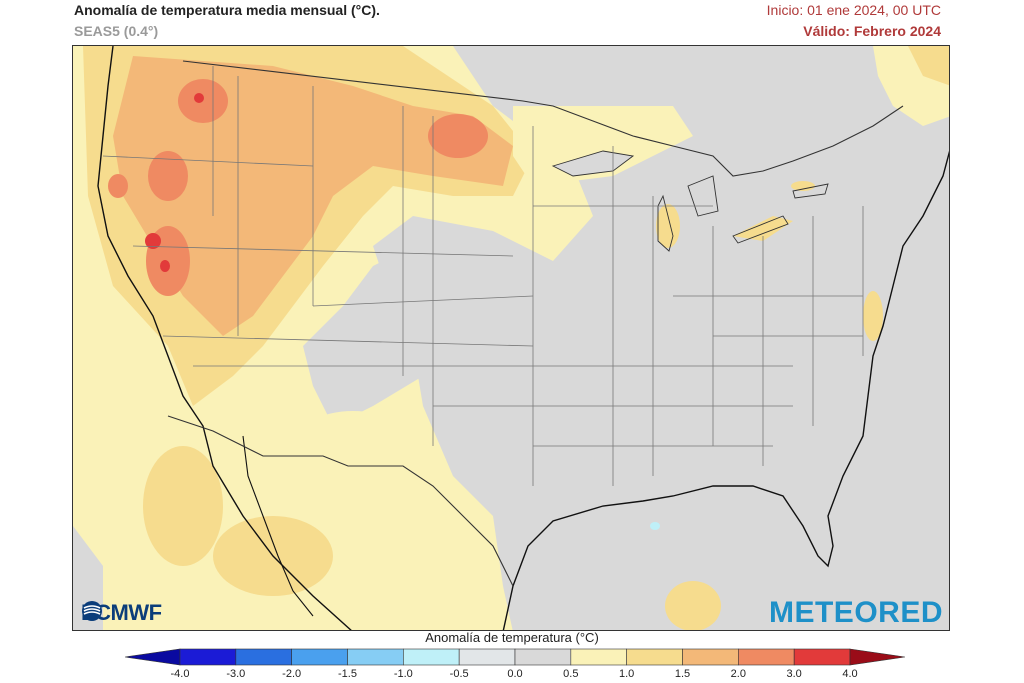 The image size is (1024, 683). What do you see at coordinates (794, 674) in the screenshot?
I see `colorbar-tick-label: 3.0` at bounding box center [794, 674].